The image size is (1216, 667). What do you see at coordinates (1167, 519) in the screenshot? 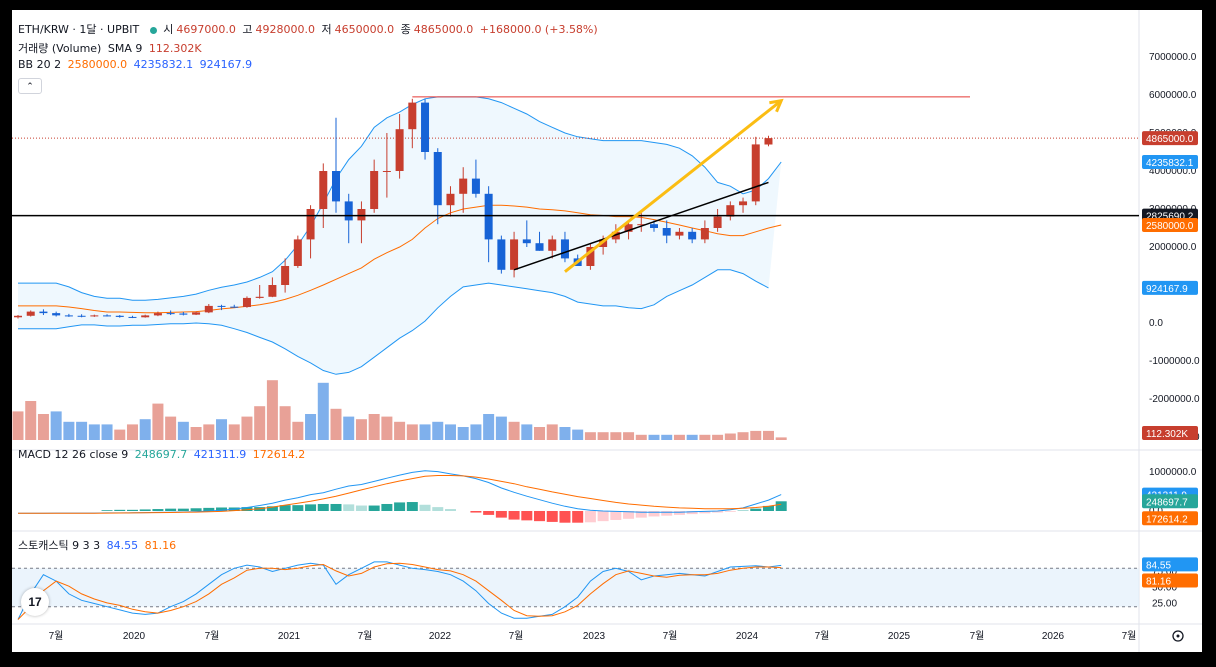
I see `price-label-text: 172614.2` at bounding box center [1167, 519].